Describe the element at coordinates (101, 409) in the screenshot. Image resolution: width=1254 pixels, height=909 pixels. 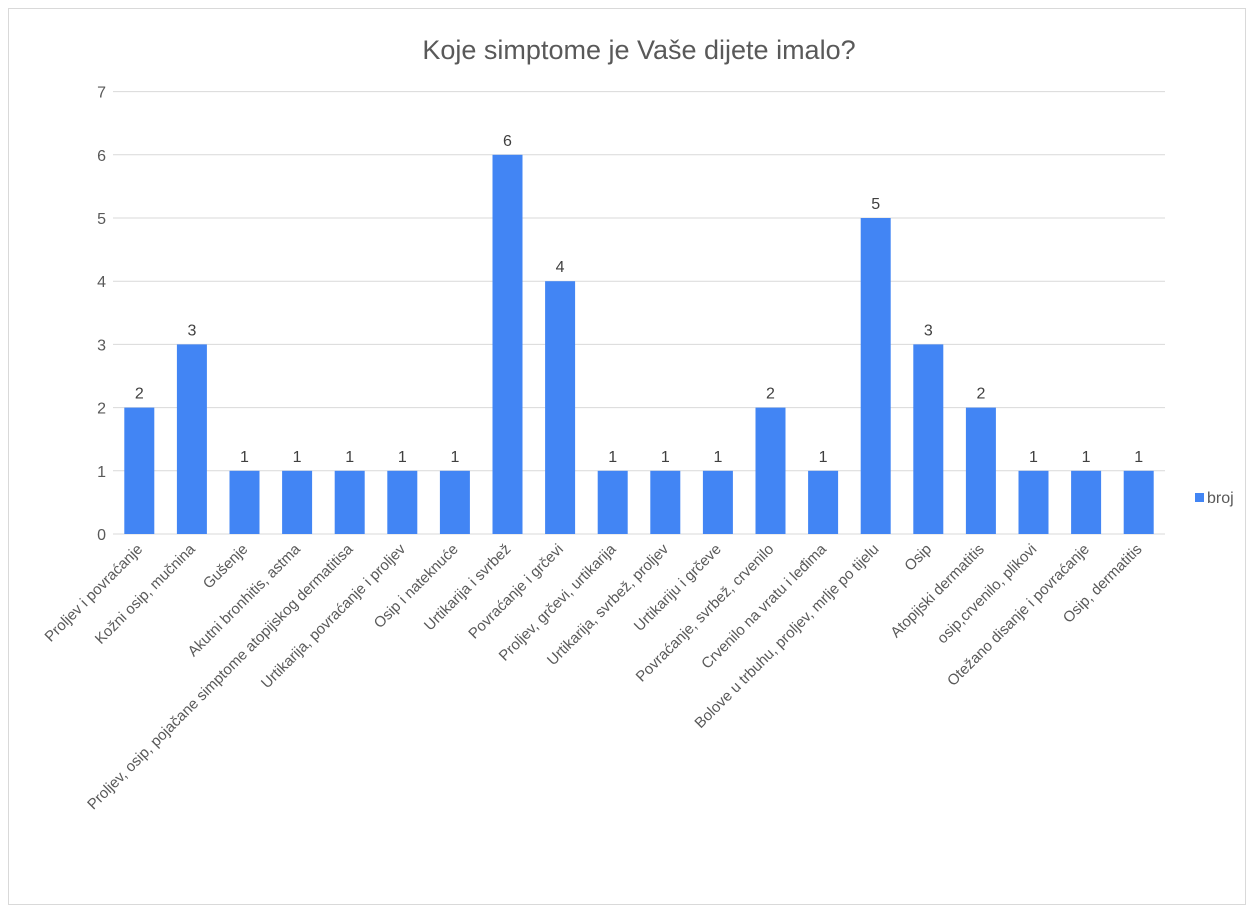
I see `y-tick-label: 2` at that location.